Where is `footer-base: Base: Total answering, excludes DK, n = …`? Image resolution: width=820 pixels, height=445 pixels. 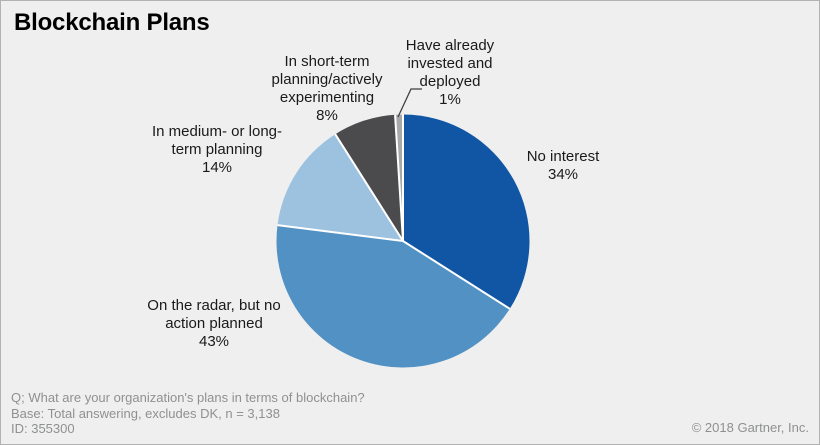 footer-base: Base: Total answering, excludes DK, n = … is located at coordinates (145, 413).